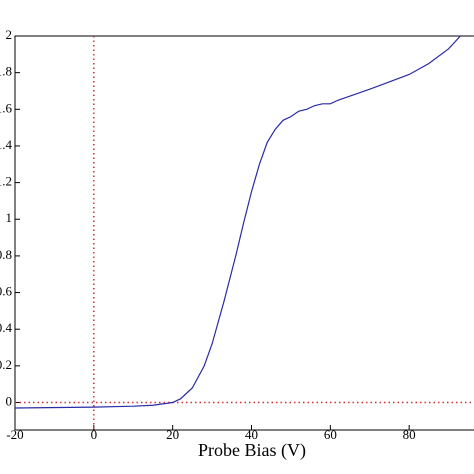 This screenshot has width=474, height=474. What do you see at coordinates (6, 71) in the screenshot?
I see `y-tick-label: 1.8` at bounding box center [6, 71].